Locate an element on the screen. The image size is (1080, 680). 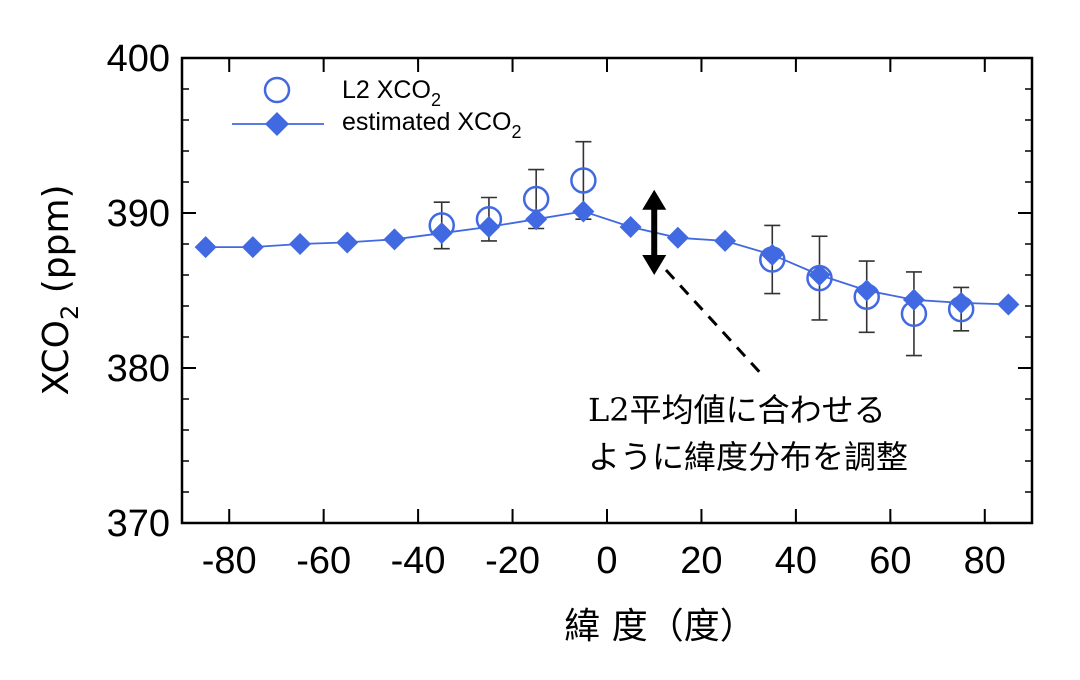
x-tick-label: -60 is located at coordinates (323, 561).